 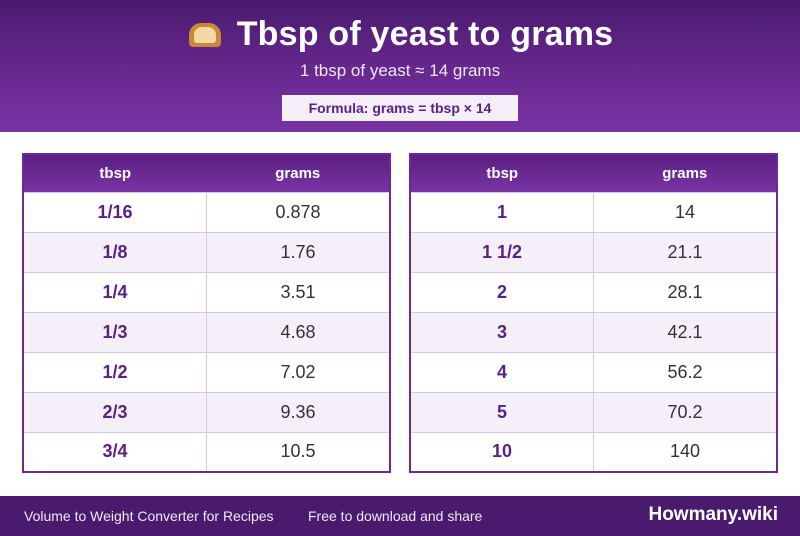 I want to click on bread-icon, so click(x=205, y=34).